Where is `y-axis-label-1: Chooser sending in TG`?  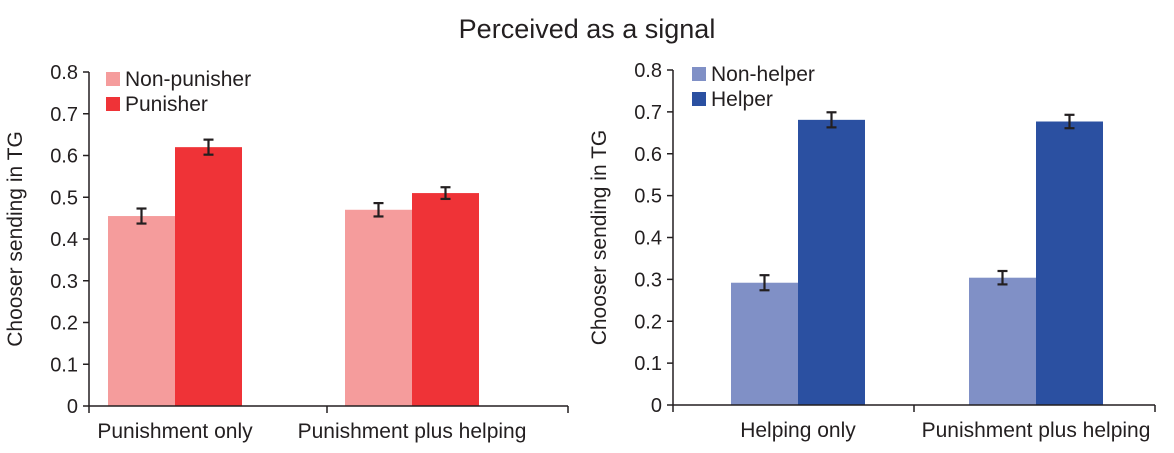
y-axis-label-1: Chooser sending in TG is located at coordinates (599, 238).